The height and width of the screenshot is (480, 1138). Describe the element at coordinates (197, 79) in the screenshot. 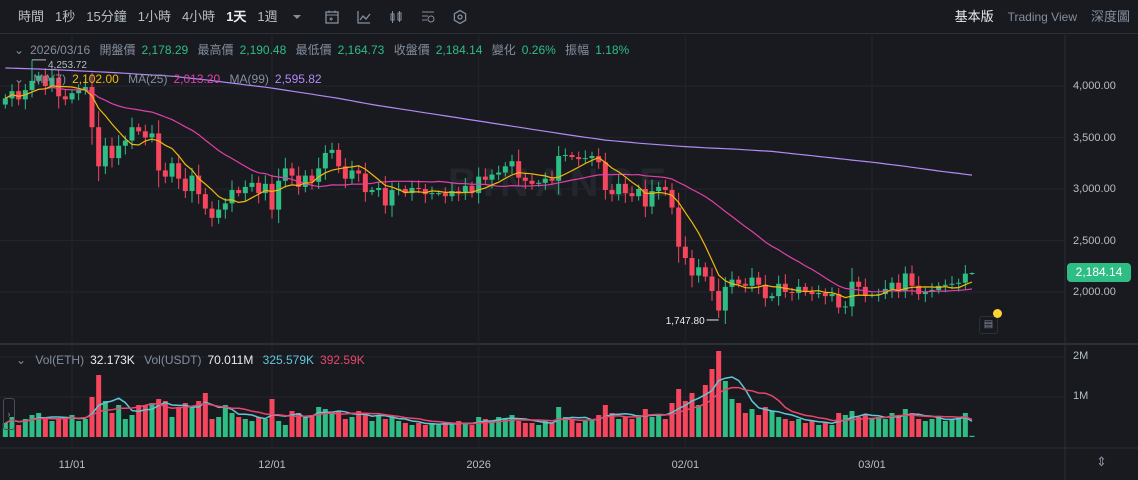

I see `ma25-value: 2,013.20` at that location.